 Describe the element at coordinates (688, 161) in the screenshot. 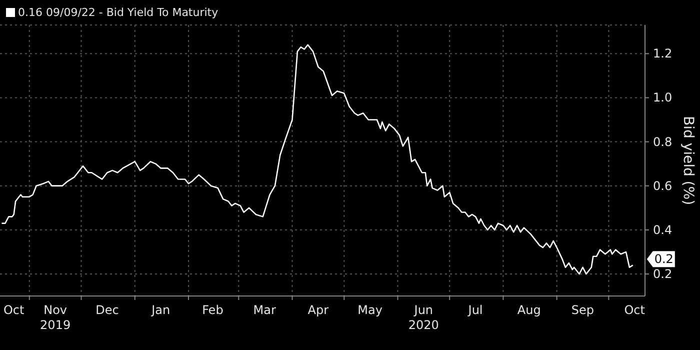

I see `y-axis-title: Bid yield (%)` at that location.